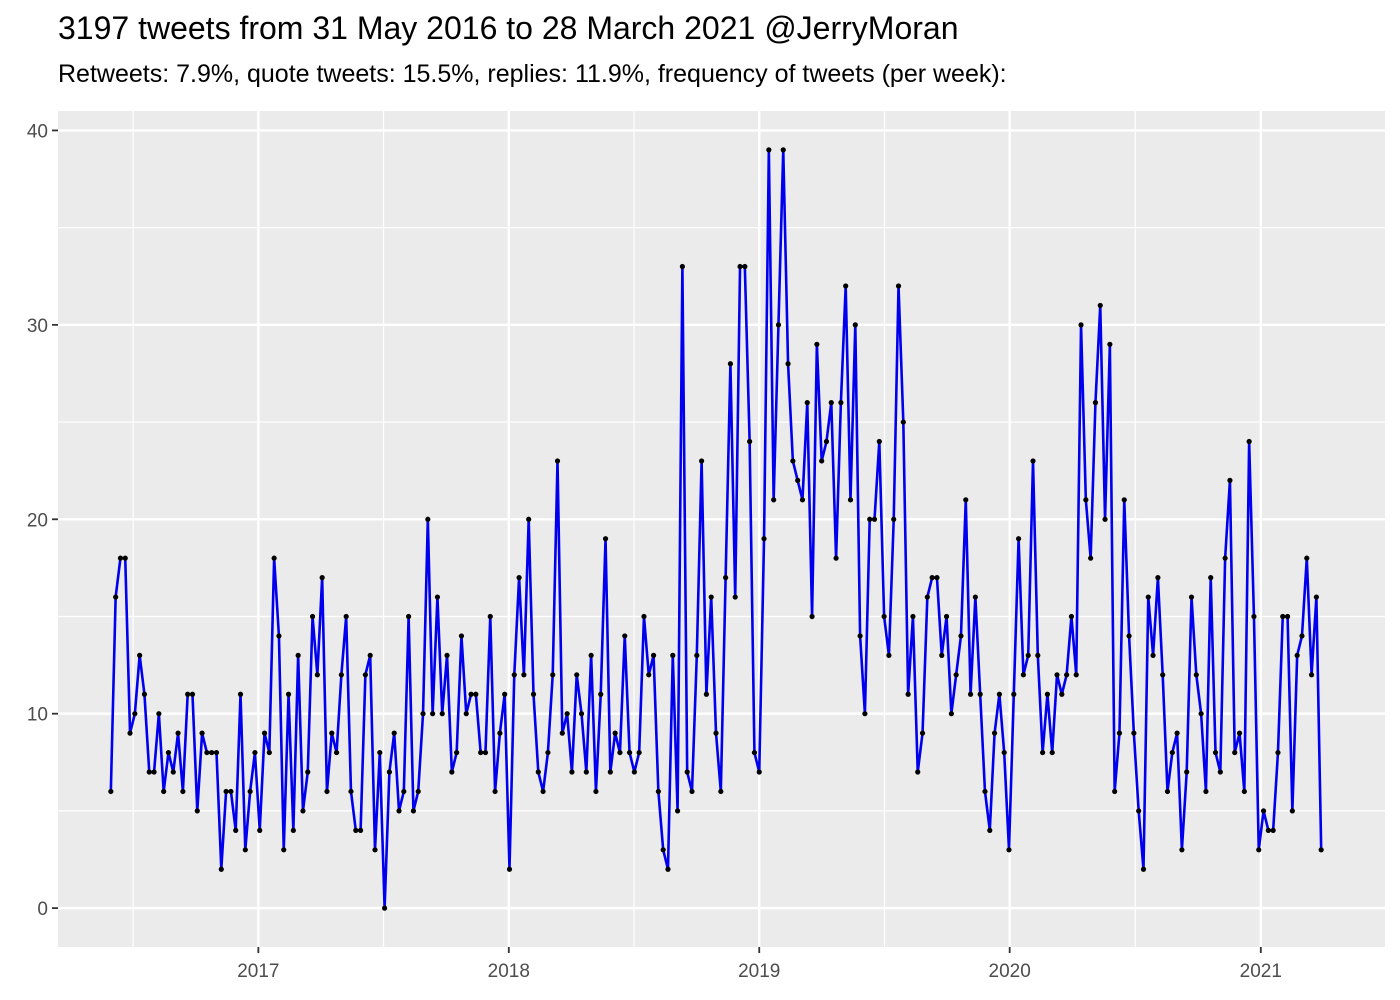 Image resolution: width=1400 pixels, height=1000 pixels. Describe the element at coordinates (759, 971) in the screenshot. I see `x-tick-label: 2019` at that location.